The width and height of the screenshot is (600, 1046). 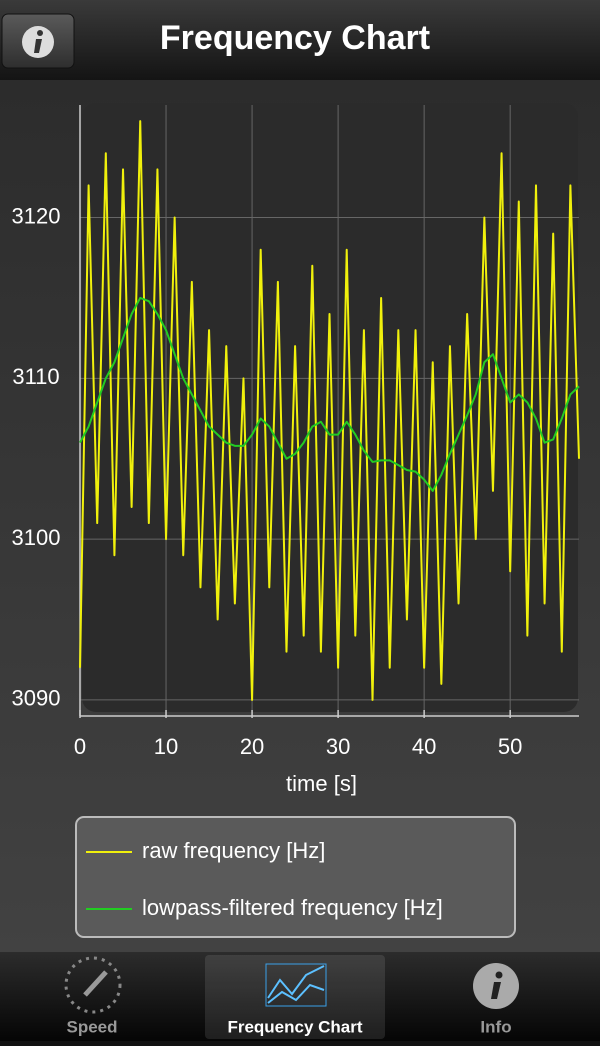 I want to click on info-tab-stem, so click(x=496, y=990).